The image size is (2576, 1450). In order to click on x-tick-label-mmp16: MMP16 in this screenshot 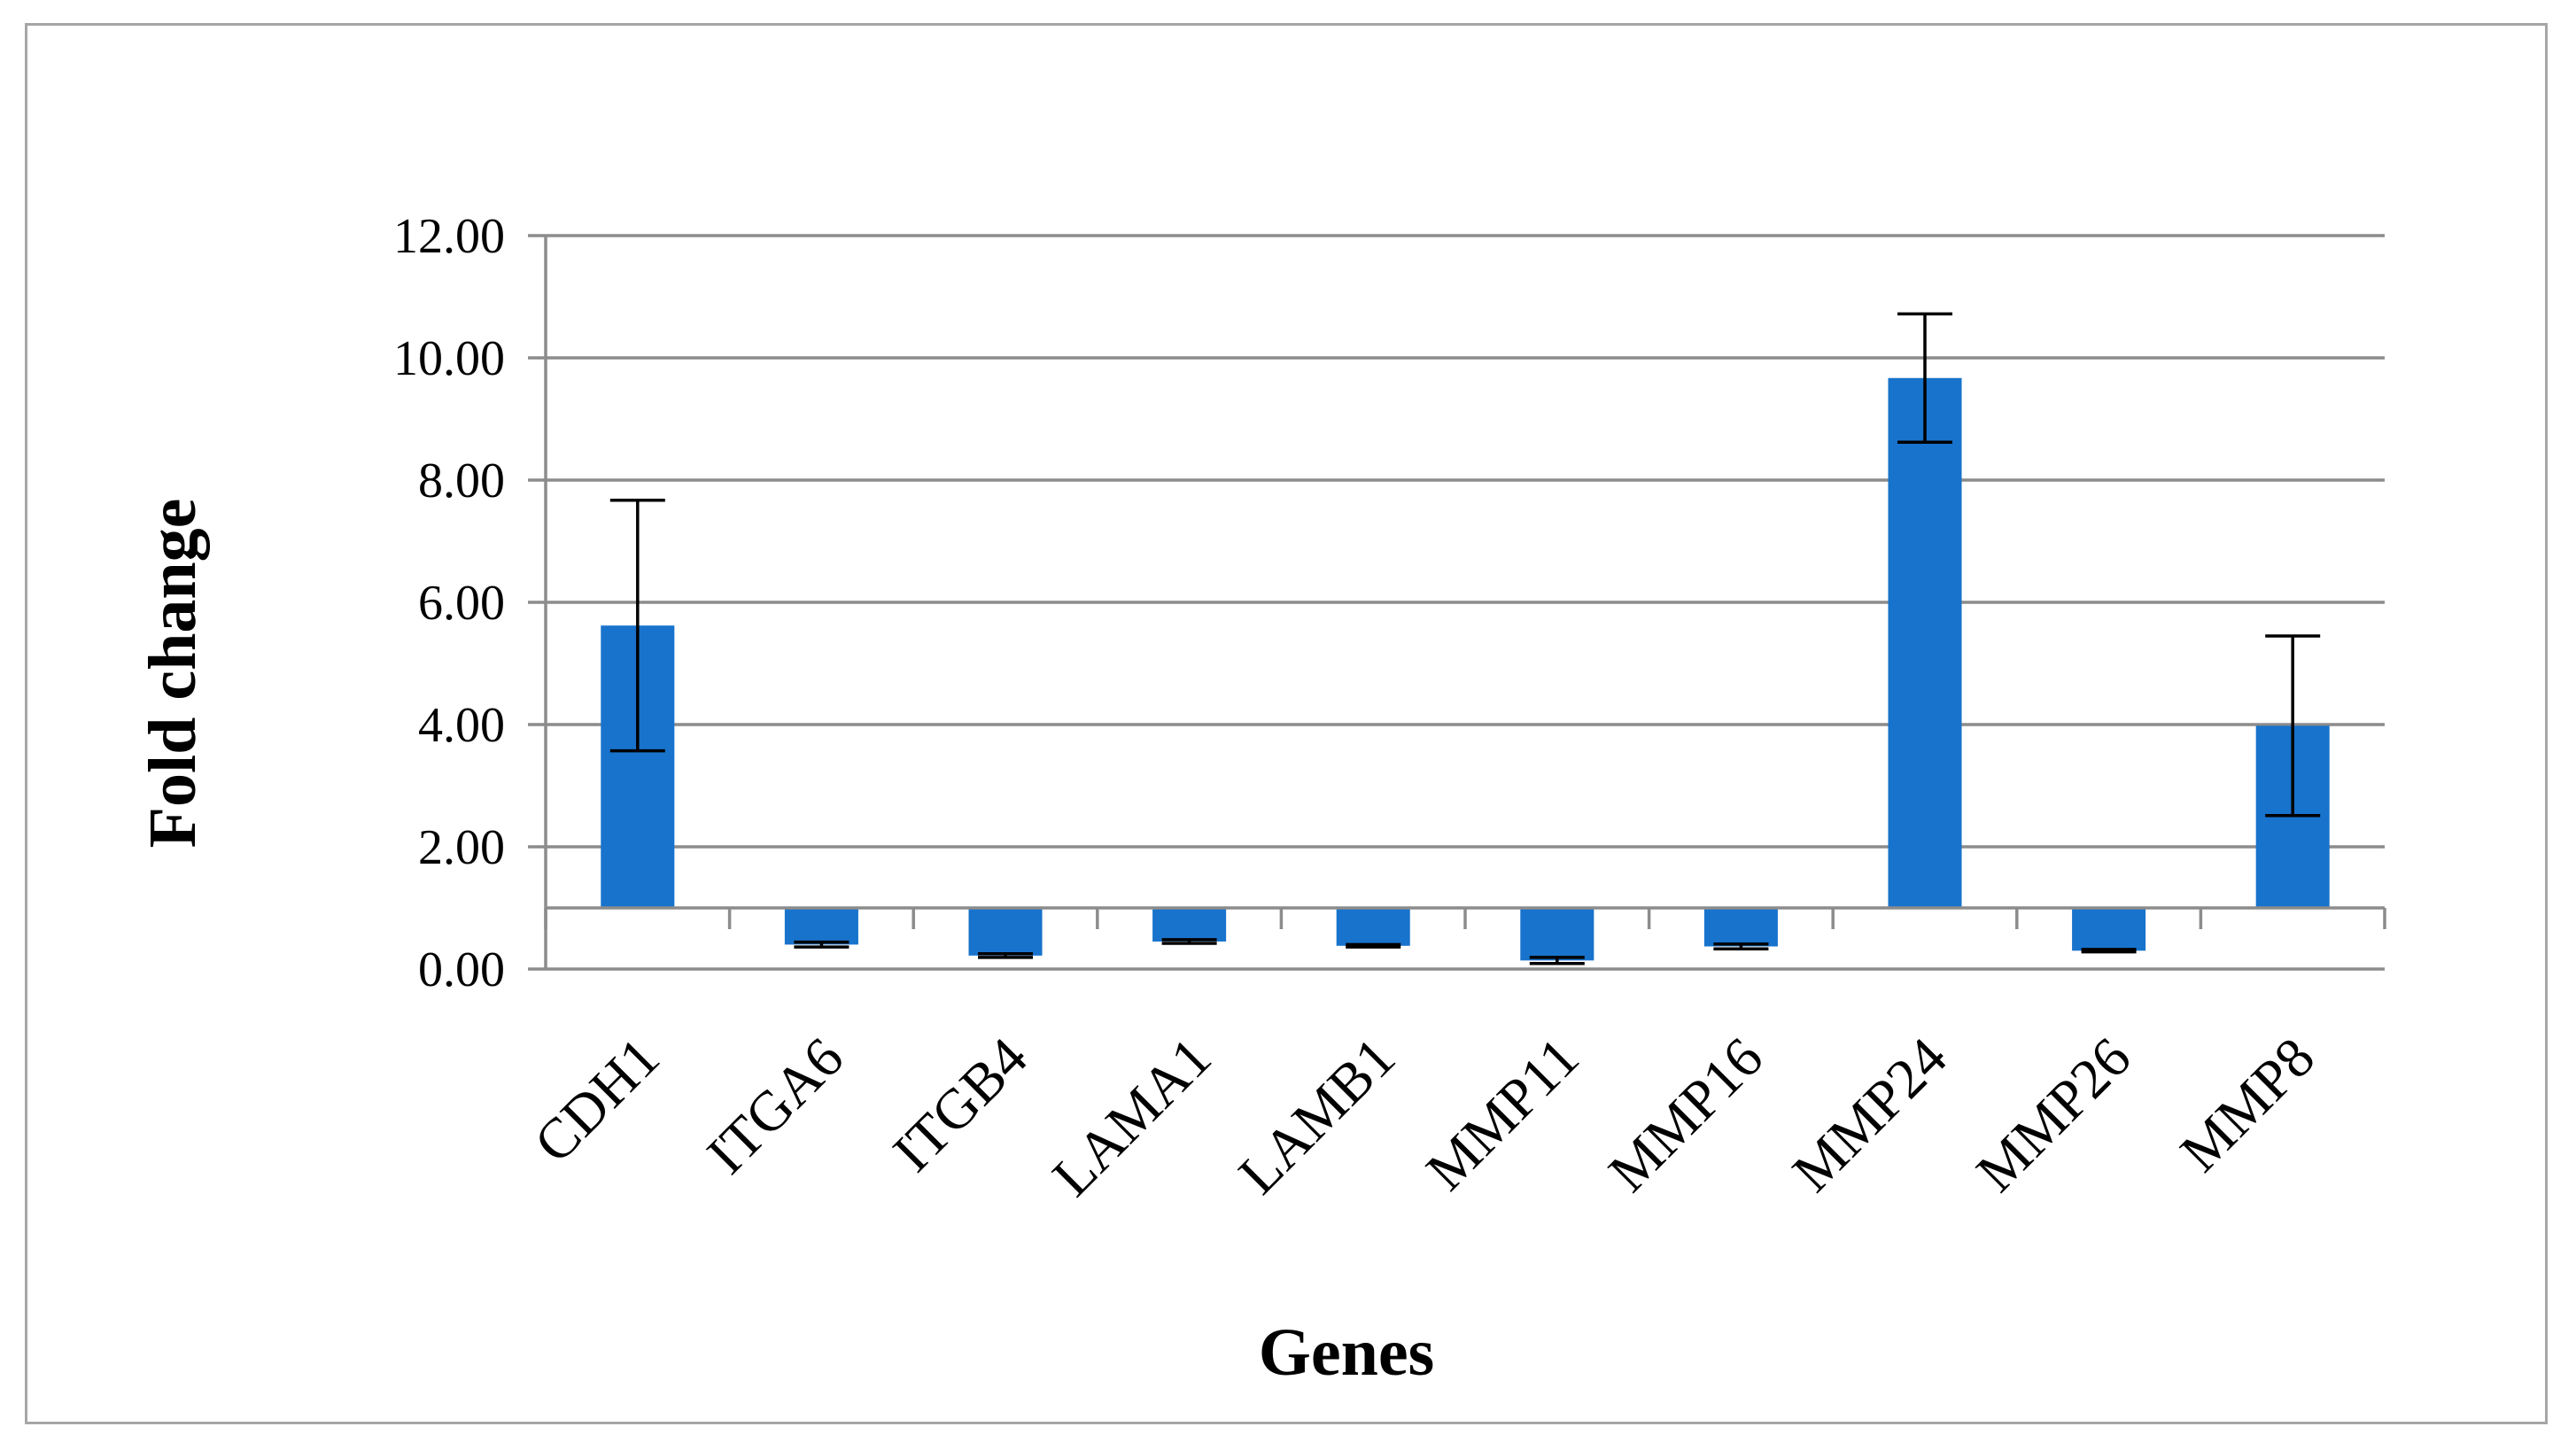, I will do `click(1685, 1115)`.